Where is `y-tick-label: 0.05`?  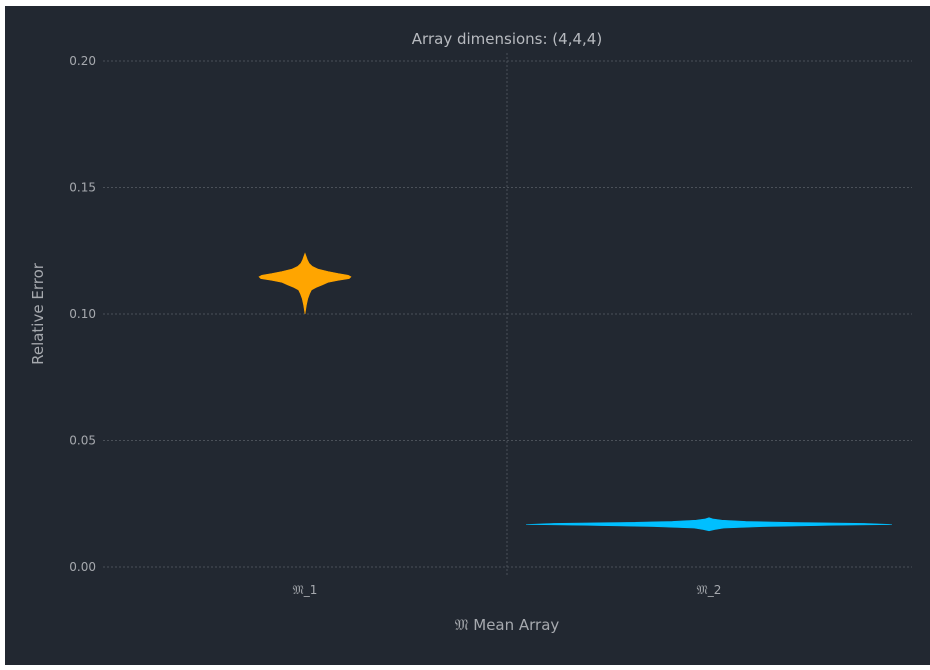 y-tick-label: 0.05 is located at coordinates (82, 441).